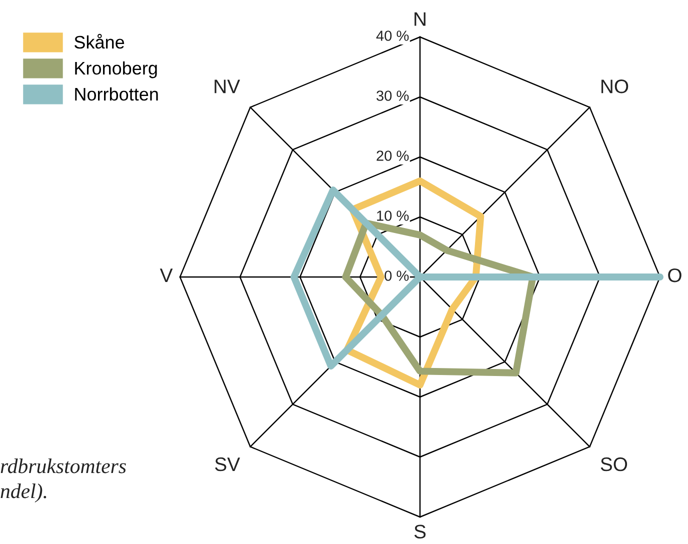  Describe the element at coordinates (396, 275) in the screenshot. I see `y-tick-label: 0 %` at that location.